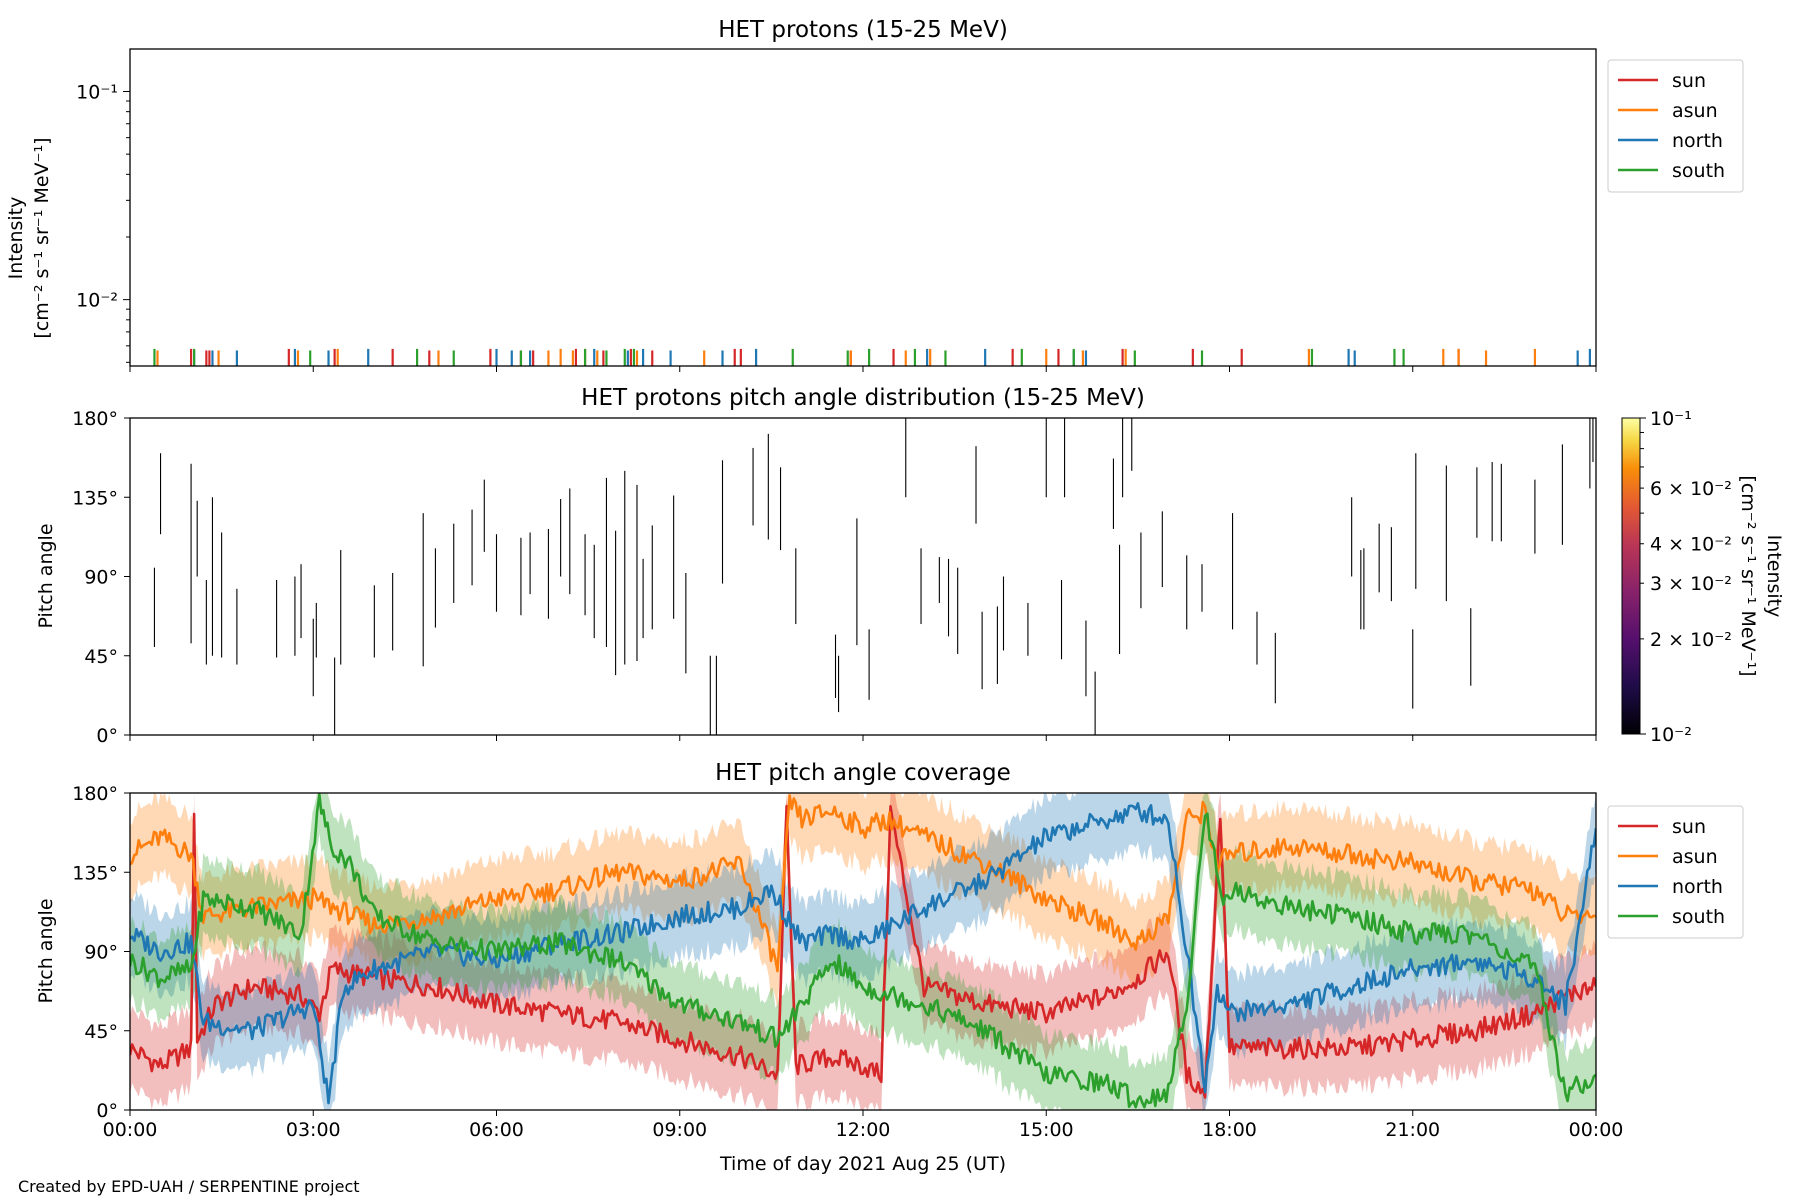 This screenshot has height=1200, width=1800. What do you see at coordinates (16, 238) in the screenshot?
I see `panel-intensity-ylabel-line1: Intensity` at bounding box center [16, 238].